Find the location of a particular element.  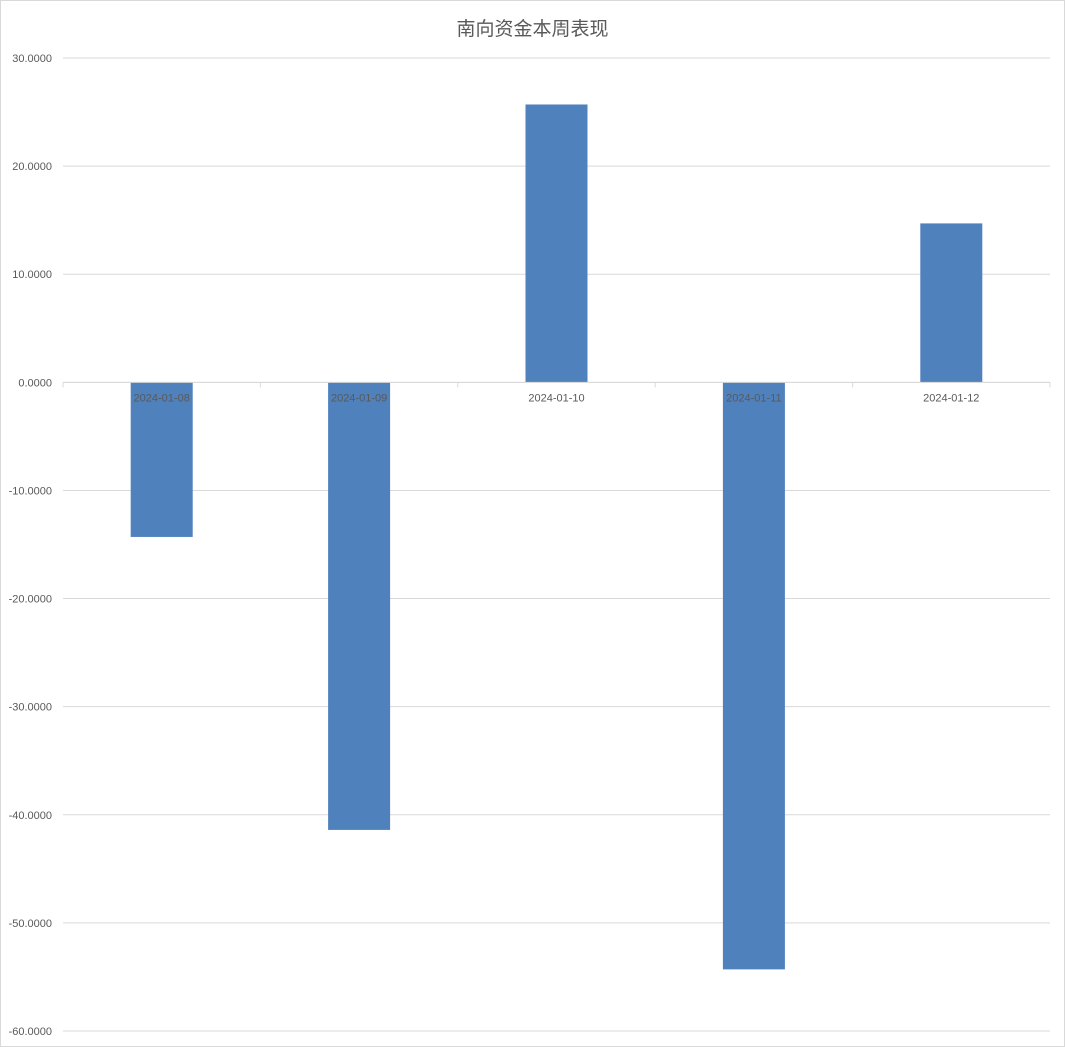

y-tick-label: -50.0000 is located at coordinates (30, 924).